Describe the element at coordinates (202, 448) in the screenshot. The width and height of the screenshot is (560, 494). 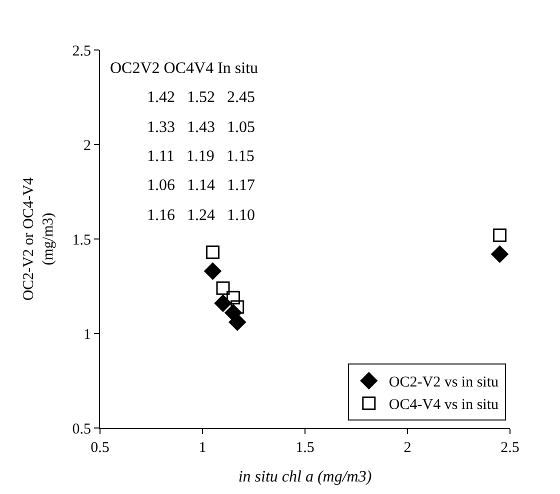
I see `x-tick-label: 1` at that location.